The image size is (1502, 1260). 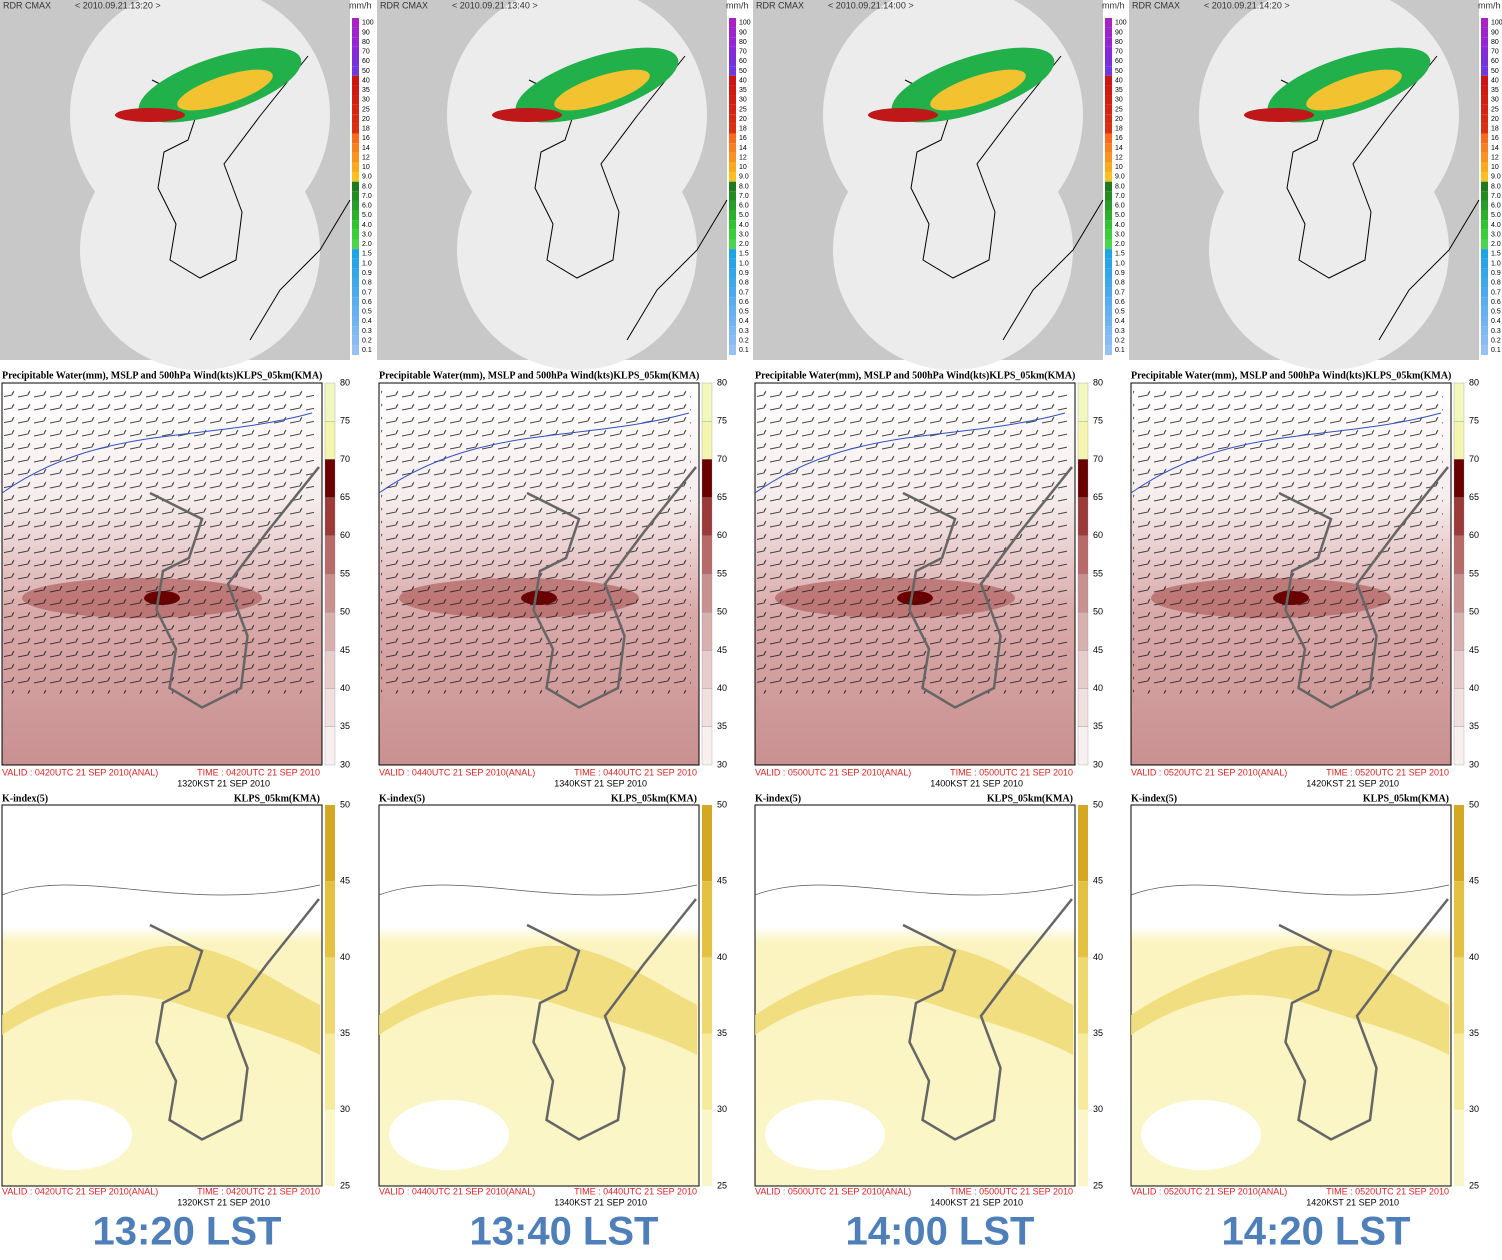 What do you see at coordinates (654, 798) in the screenshot?
I see `kindex-model: KLPS_05km(KMA)` at bounding box center [654, 798].